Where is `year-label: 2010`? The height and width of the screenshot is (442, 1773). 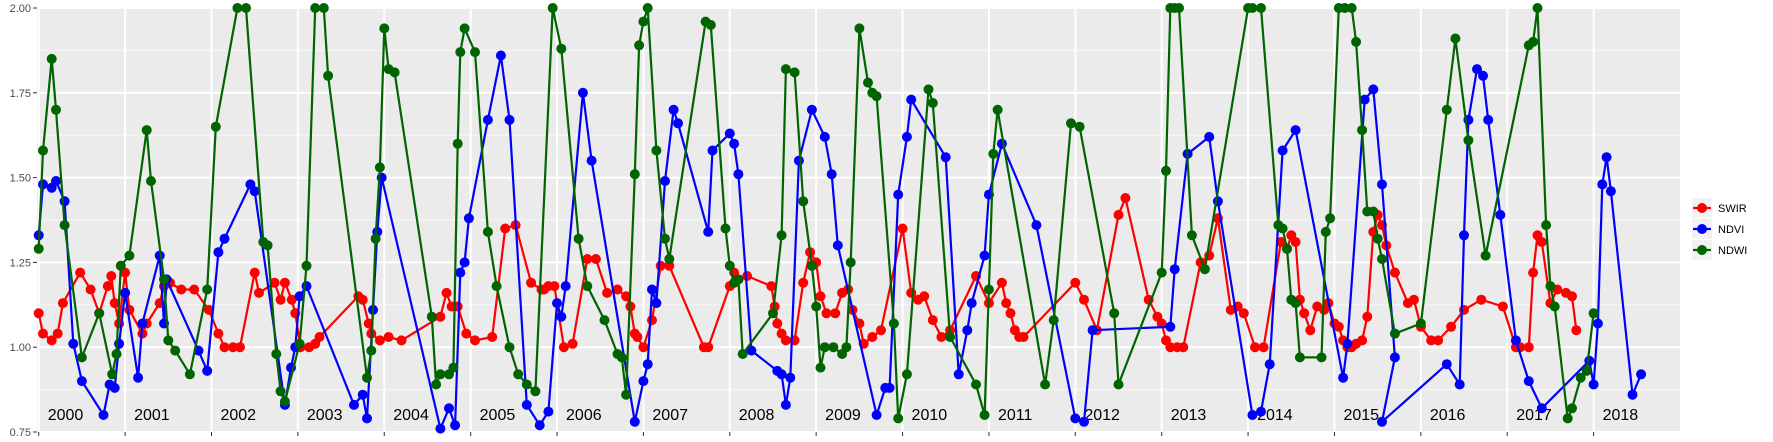
year-label: 2010 is located at coordinates (930, 415).